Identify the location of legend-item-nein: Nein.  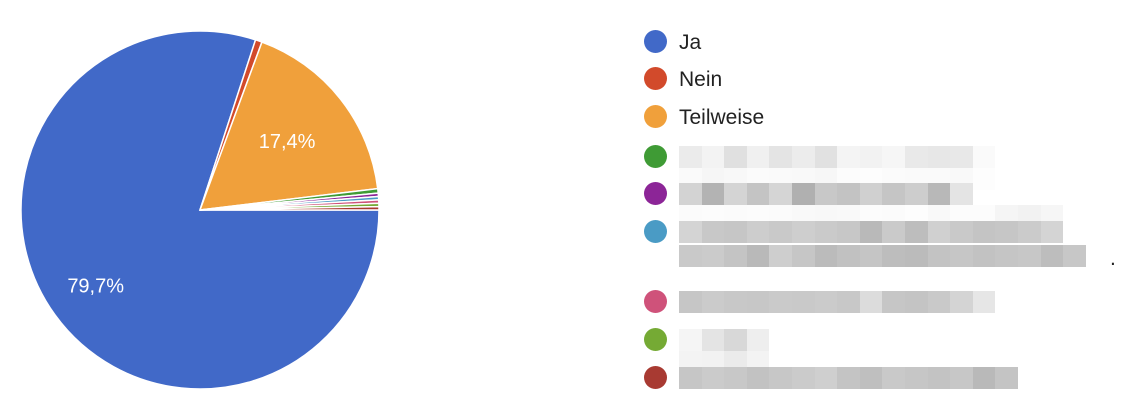
(683, 80).